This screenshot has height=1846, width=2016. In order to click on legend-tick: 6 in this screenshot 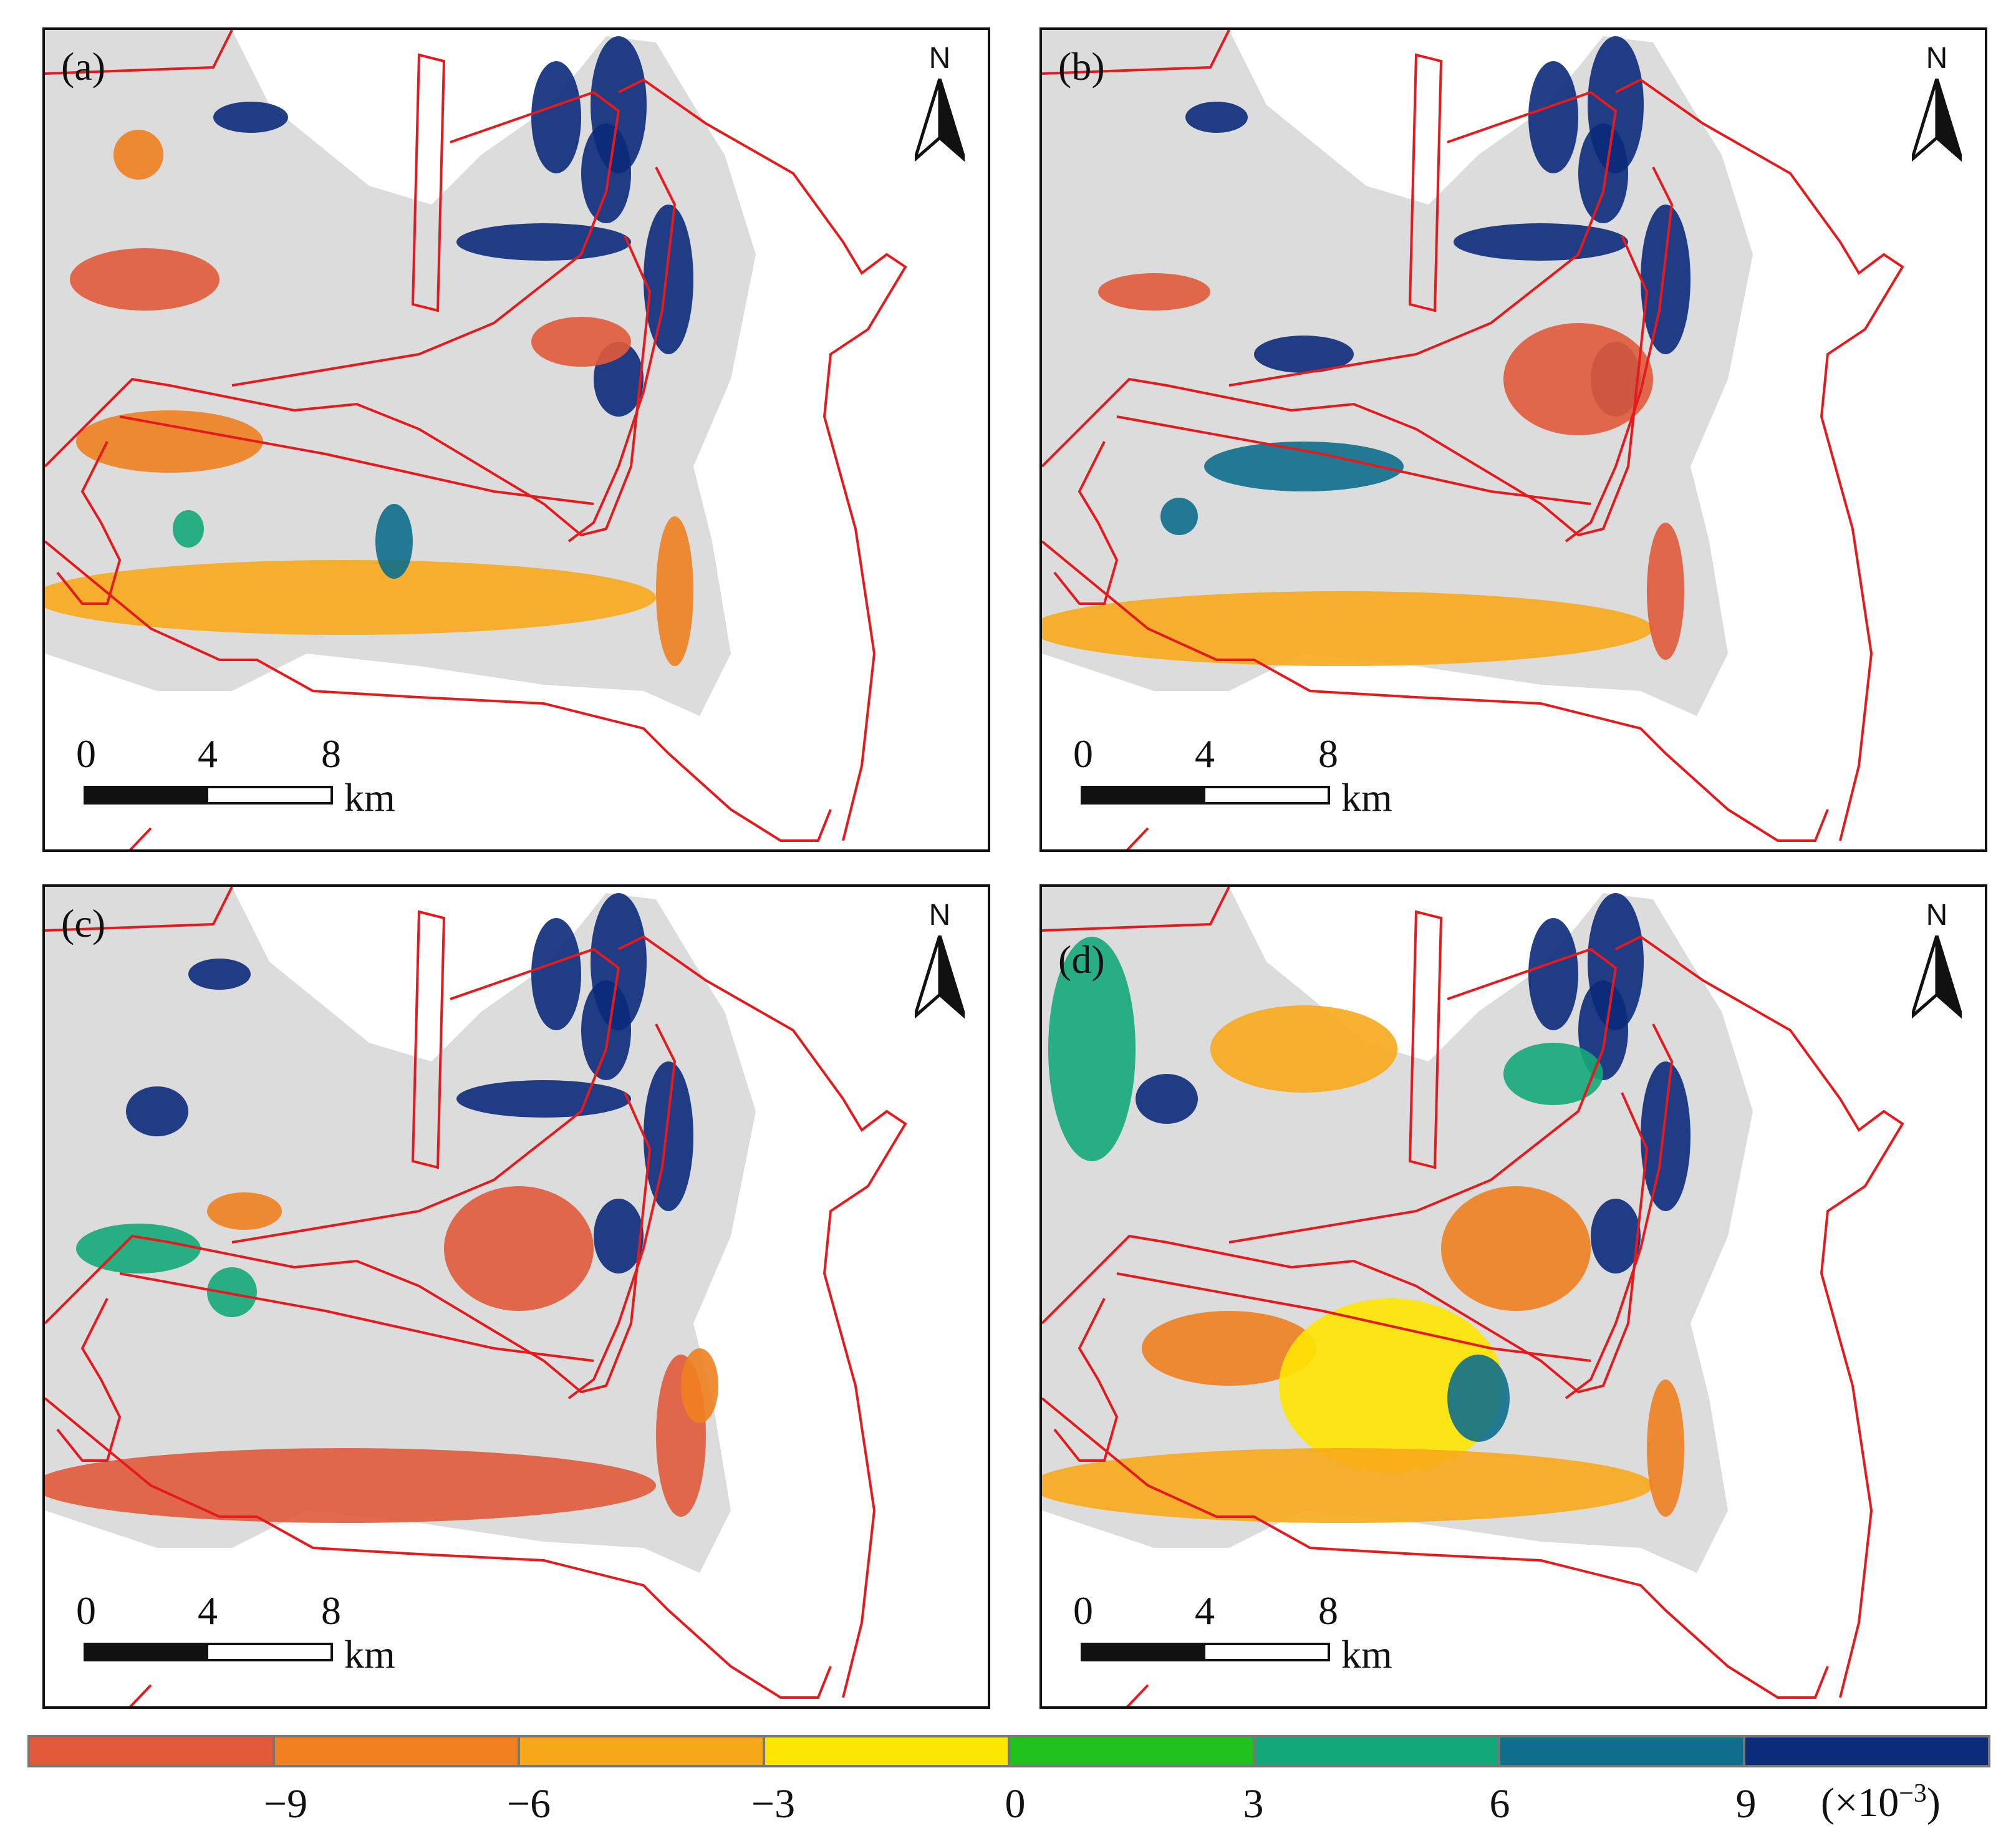, I will do `click(1499, 1804)`.